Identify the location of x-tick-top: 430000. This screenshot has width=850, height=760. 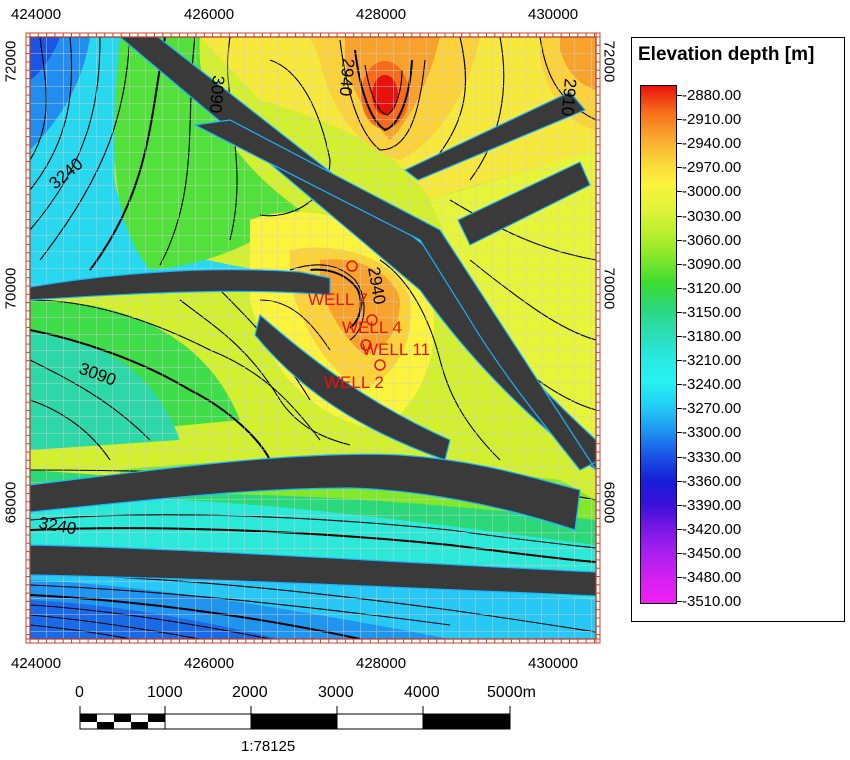
(553, 14).